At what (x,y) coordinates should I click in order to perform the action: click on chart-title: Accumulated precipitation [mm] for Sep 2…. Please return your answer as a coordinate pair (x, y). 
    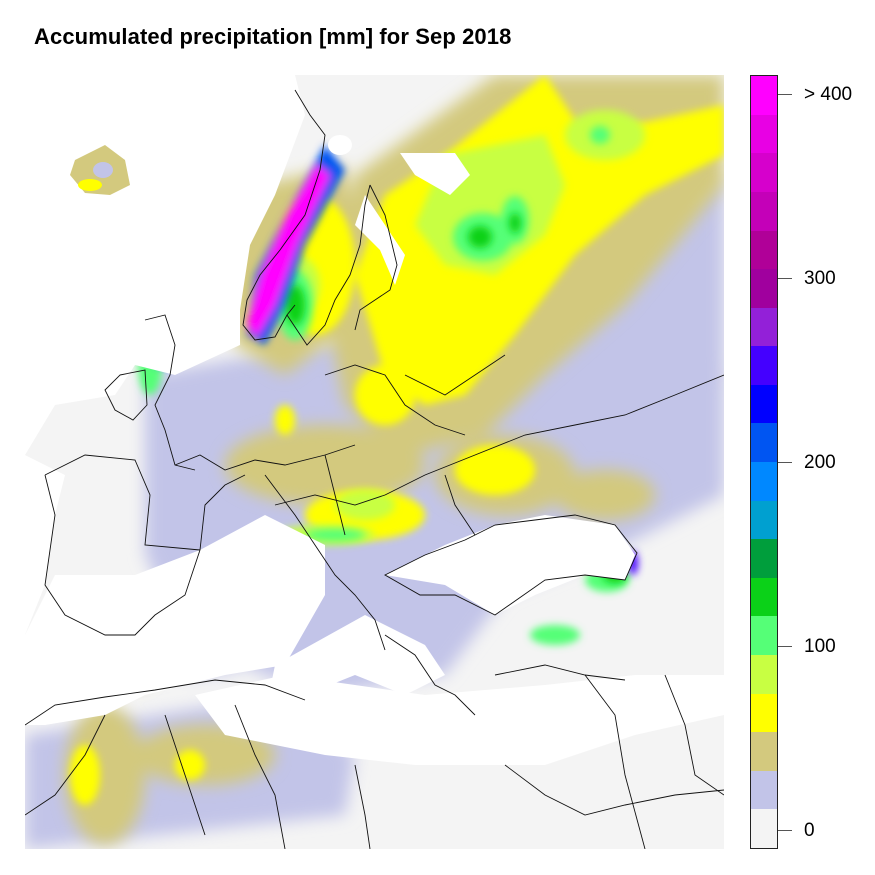
    Looking at the image, I should click on (273, 36).